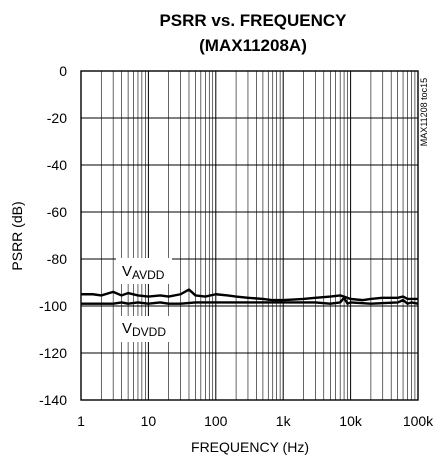  Describe the element at coordinates (418, 421) in the screenshot. I see `x-tick-label: 100k` at that location.